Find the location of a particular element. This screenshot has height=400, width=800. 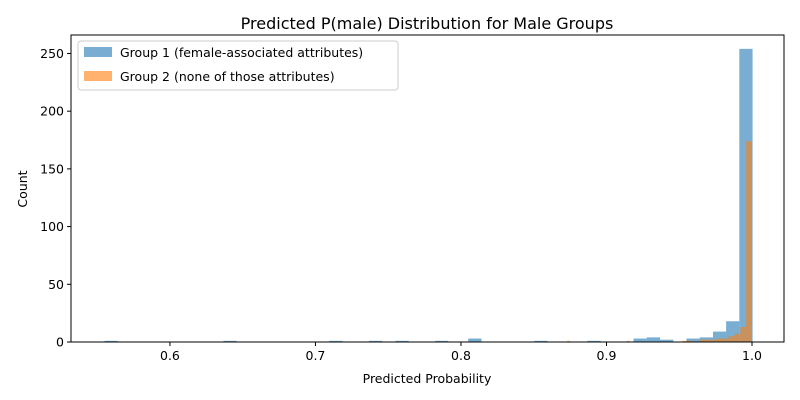

y-tick-label: 250 is located at coordinates (52, 53).